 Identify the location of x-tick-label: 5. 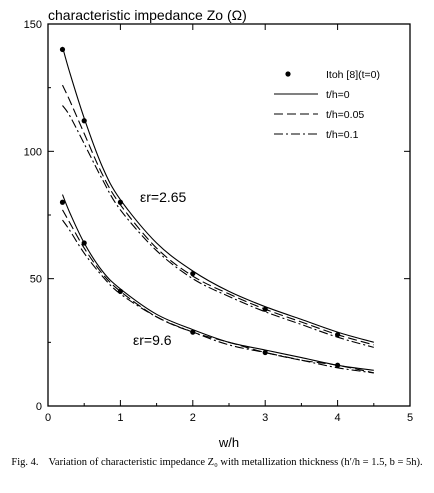
(410, 418).